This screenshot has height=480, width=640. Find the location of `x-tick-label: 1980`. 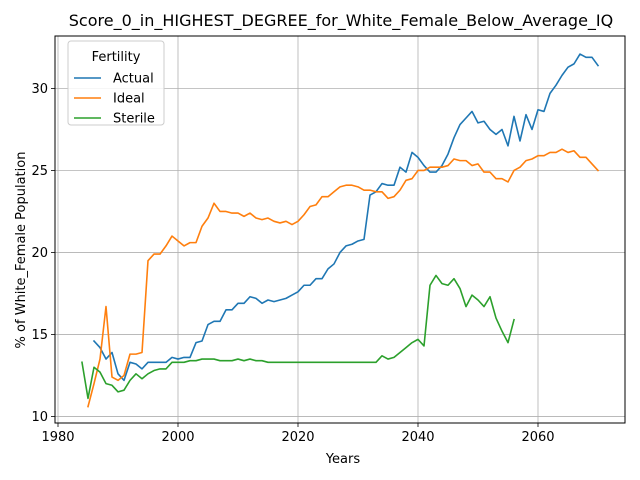

x-tick-label: 1980 is located at coordinates (57, 437).